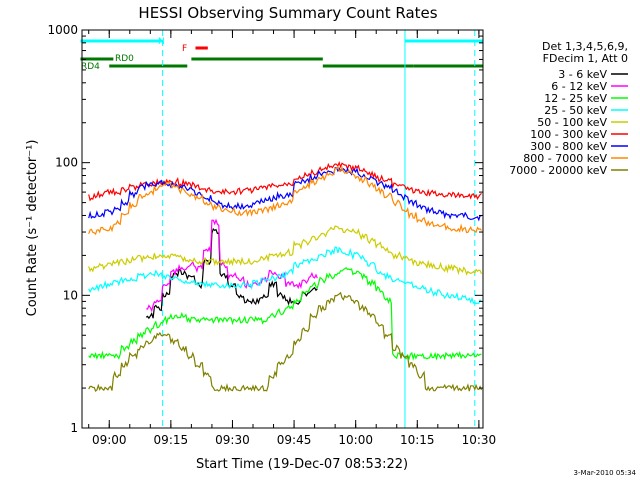  What do you see at coordinates (558, 170) in the screenshot?
I see `legend-label-8: 7000 - 20000 keV` at bounding box center [558, 170].